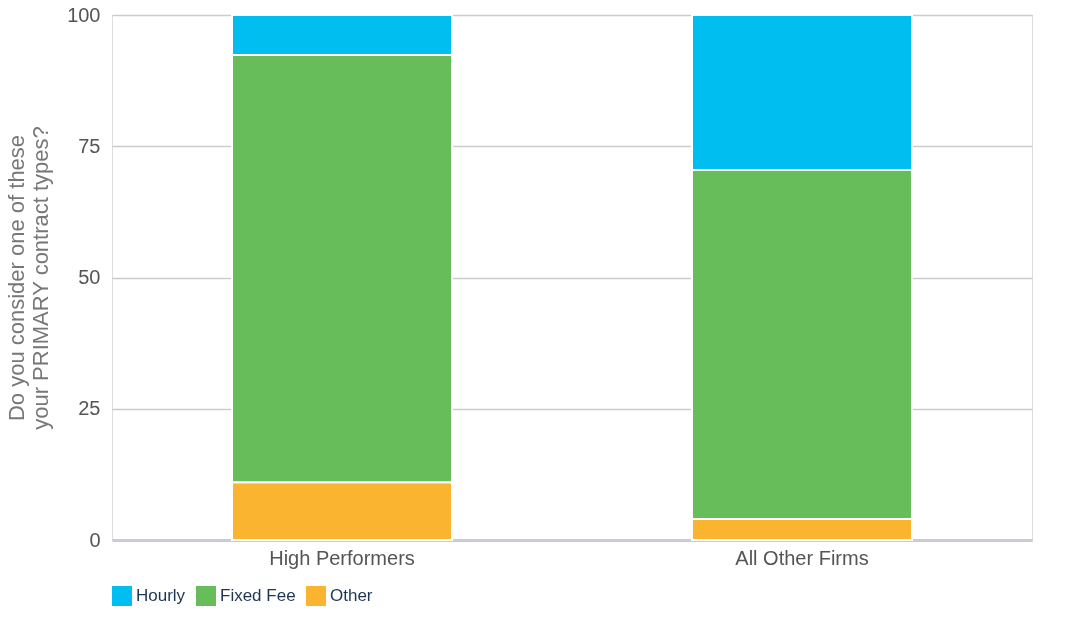 Image resolution: width=1076 pixels, height=624 pixels. I want to click on y-tick-label: 75, so click(89, 145).